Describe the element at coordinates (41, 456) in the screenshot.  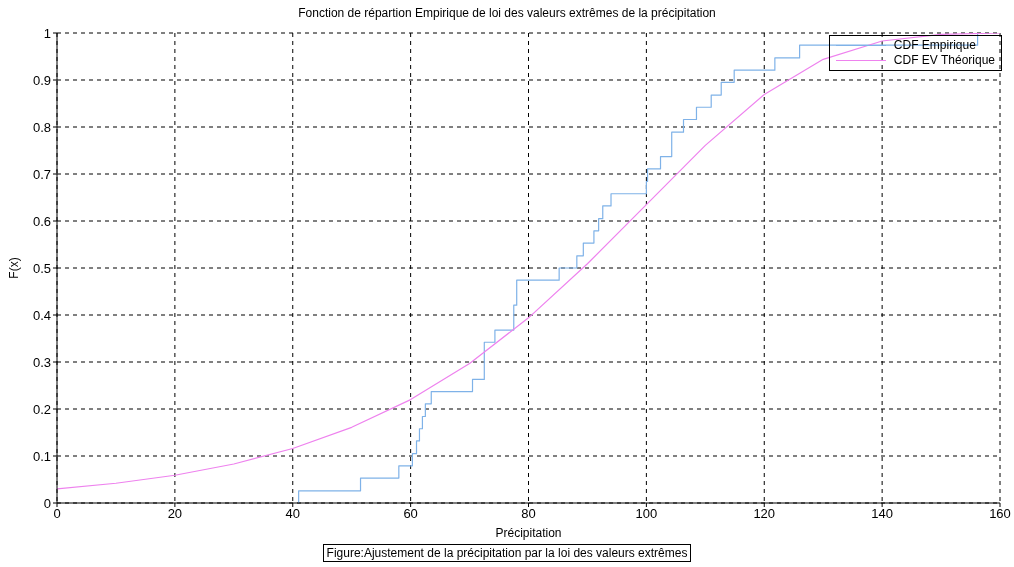
I see `y-tick-label: 0.1` at that location.